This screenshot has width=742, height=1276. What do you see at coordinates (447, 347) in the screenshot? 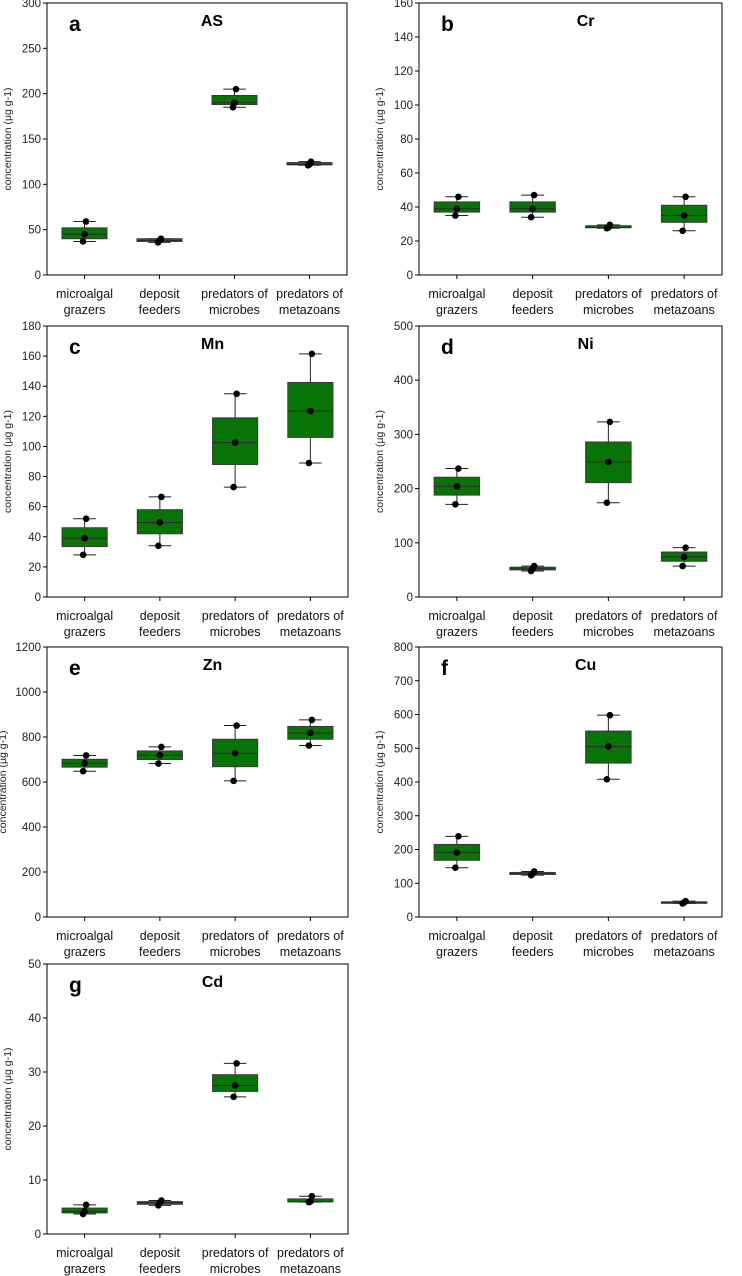
I see `panel-letter: d` at bounding box center [447, 347].